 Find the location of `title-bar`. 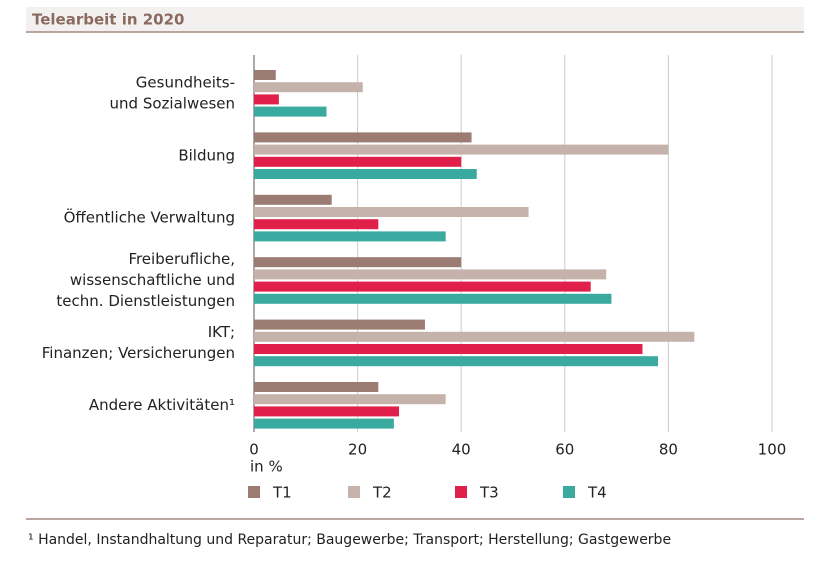

title-bar is located at coordinates (415, 19).